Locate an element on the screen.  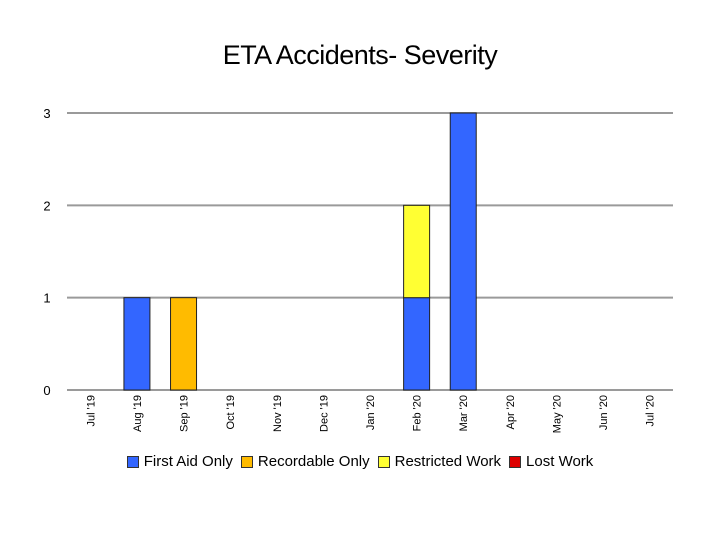
x-tick-label: Feb '20 is located at coordinates (418, 413).